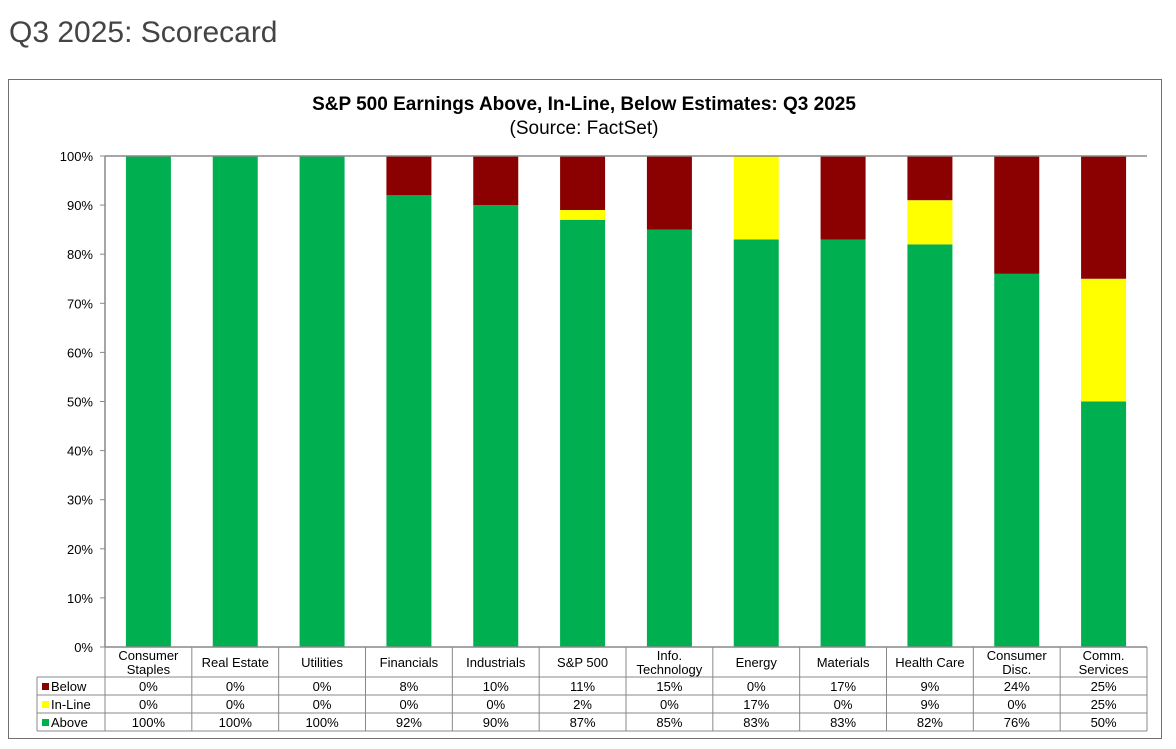  What do you see at coordinates (670, 669) in the screenshot?
I see `category-label: Technology` at bounding box center [670, 669].